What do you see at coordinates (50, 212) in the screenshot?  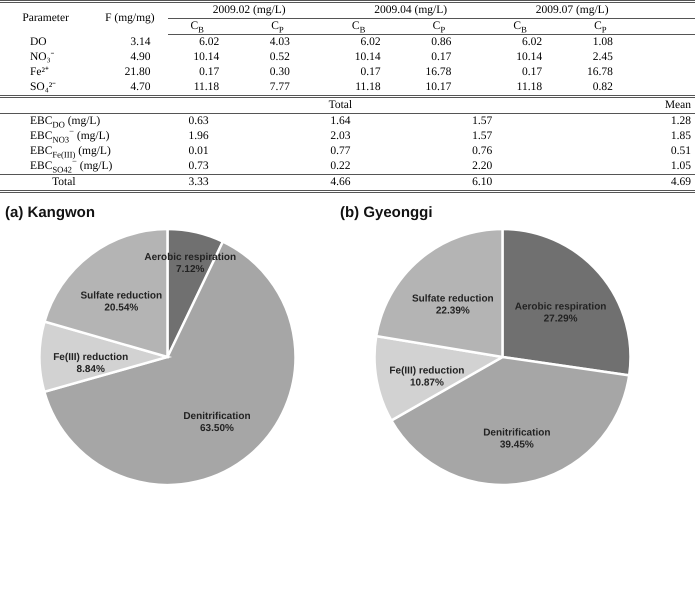 I see `chart-title: (a) Kangwon` at bounding box center [50, 212].